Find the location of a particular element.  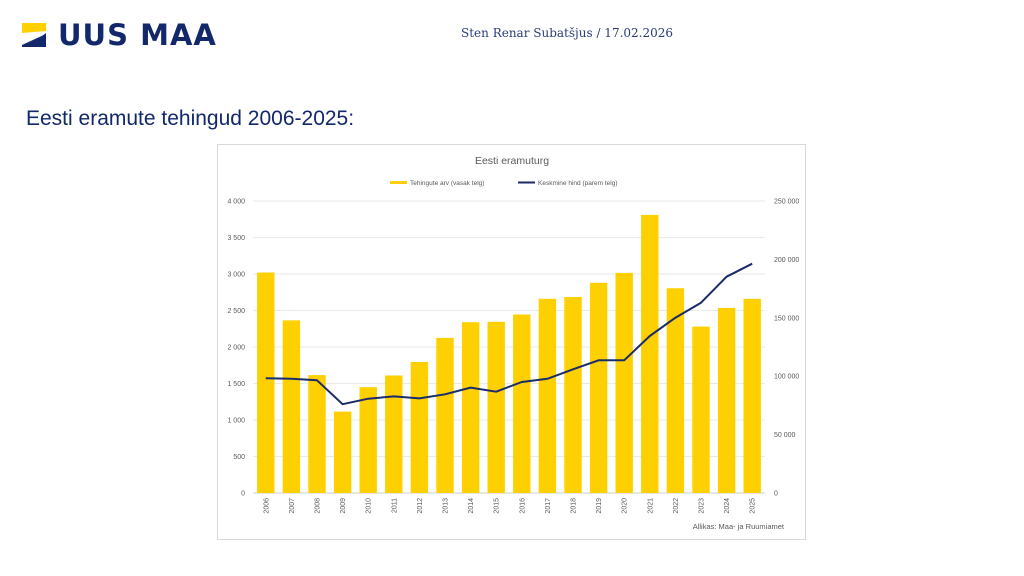

x-tick-label: 2016 is located at coordinates (522, 506).